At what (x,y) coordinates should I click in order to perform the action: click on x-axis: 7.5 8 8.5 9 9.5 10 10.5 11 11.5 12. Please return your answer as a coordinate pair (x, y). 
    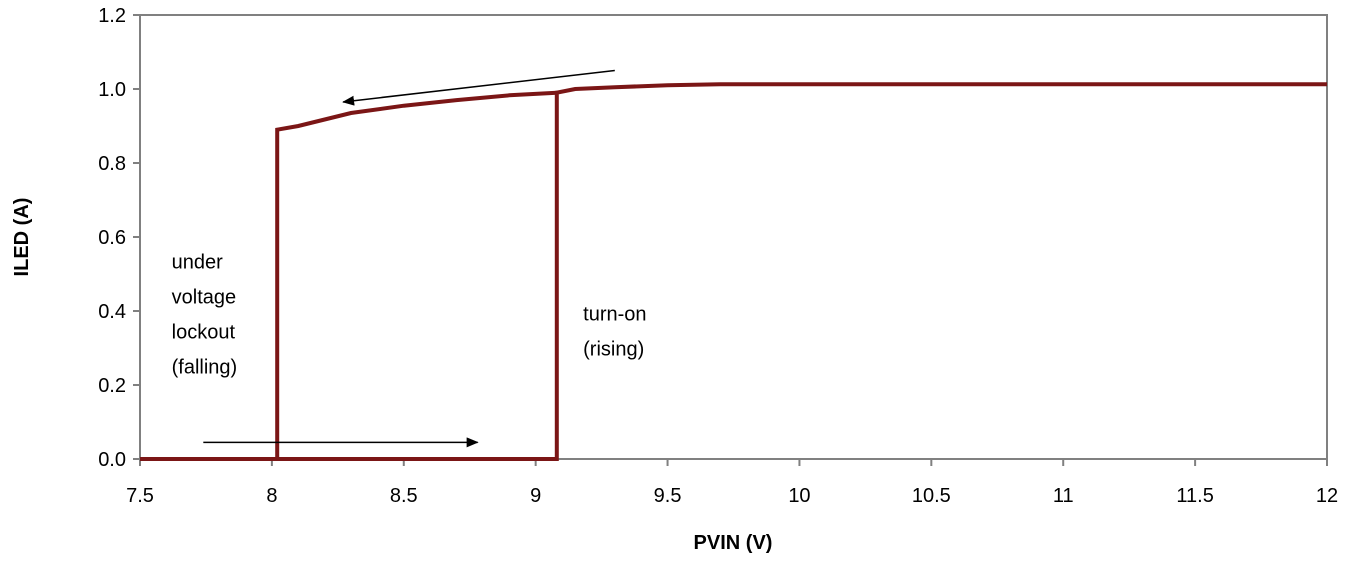
    Looking at the image, I should click on (732, 483).